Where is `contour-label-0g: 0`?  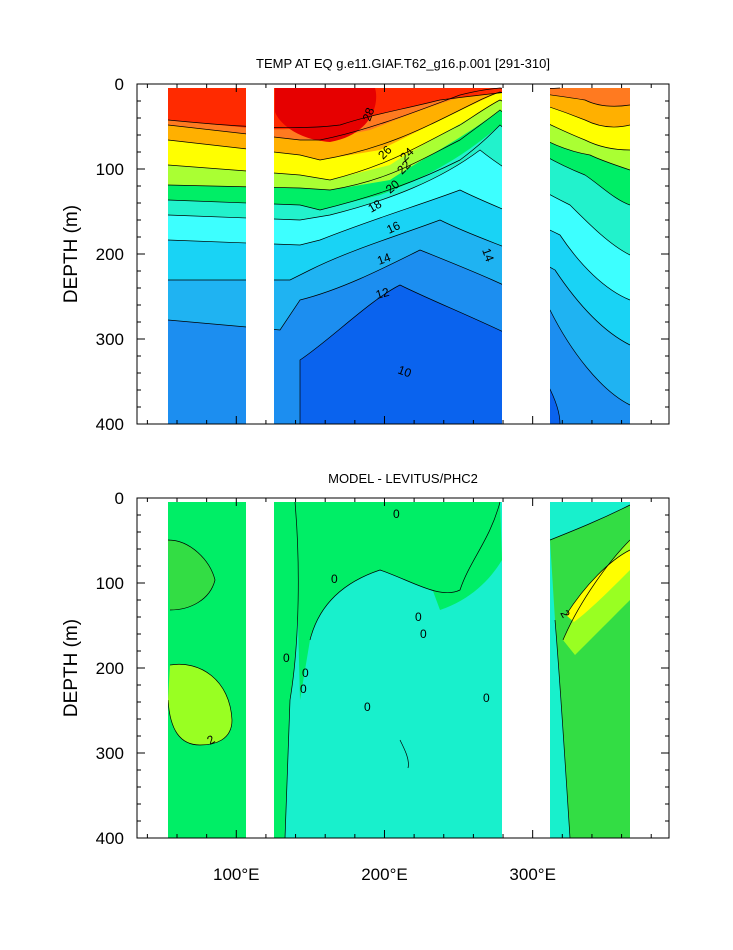
contour-label-0g: 0 is located at coordinates (303, 689).